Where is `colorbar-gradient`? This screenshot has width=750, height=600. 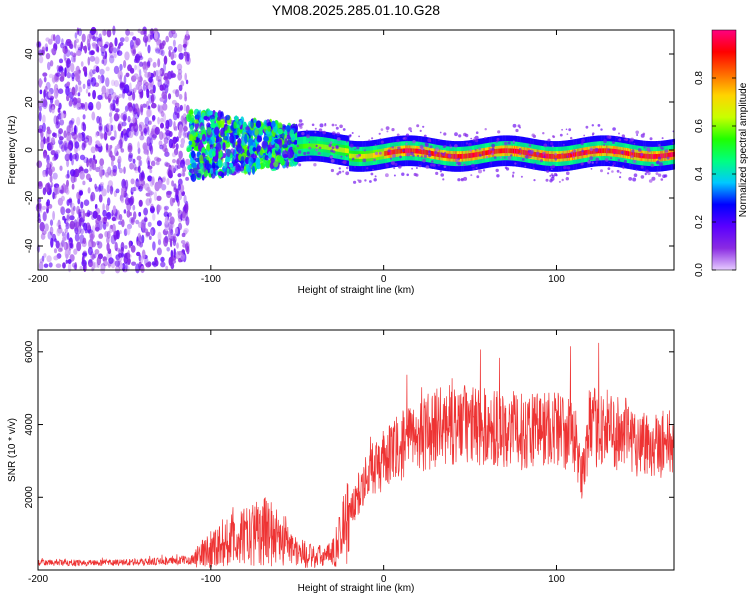
colorbar-gradient is located at coordinates (724, 150).